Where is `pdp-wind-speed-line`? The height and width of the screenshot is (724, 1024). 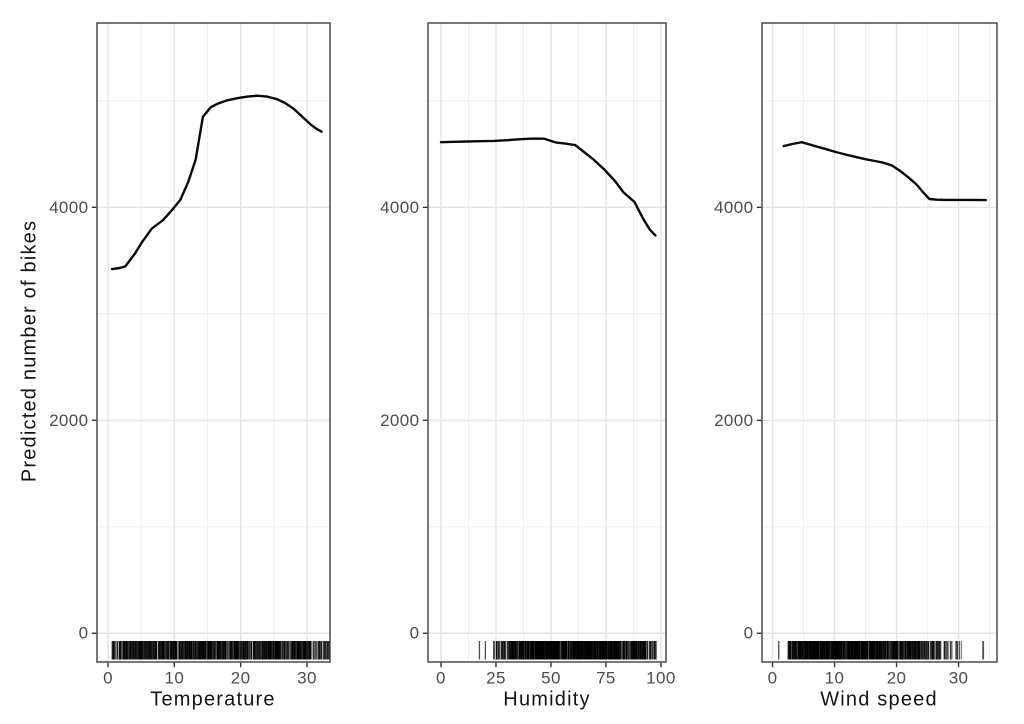 pdp-wind-speed-line is located at coordinates (884, 171).